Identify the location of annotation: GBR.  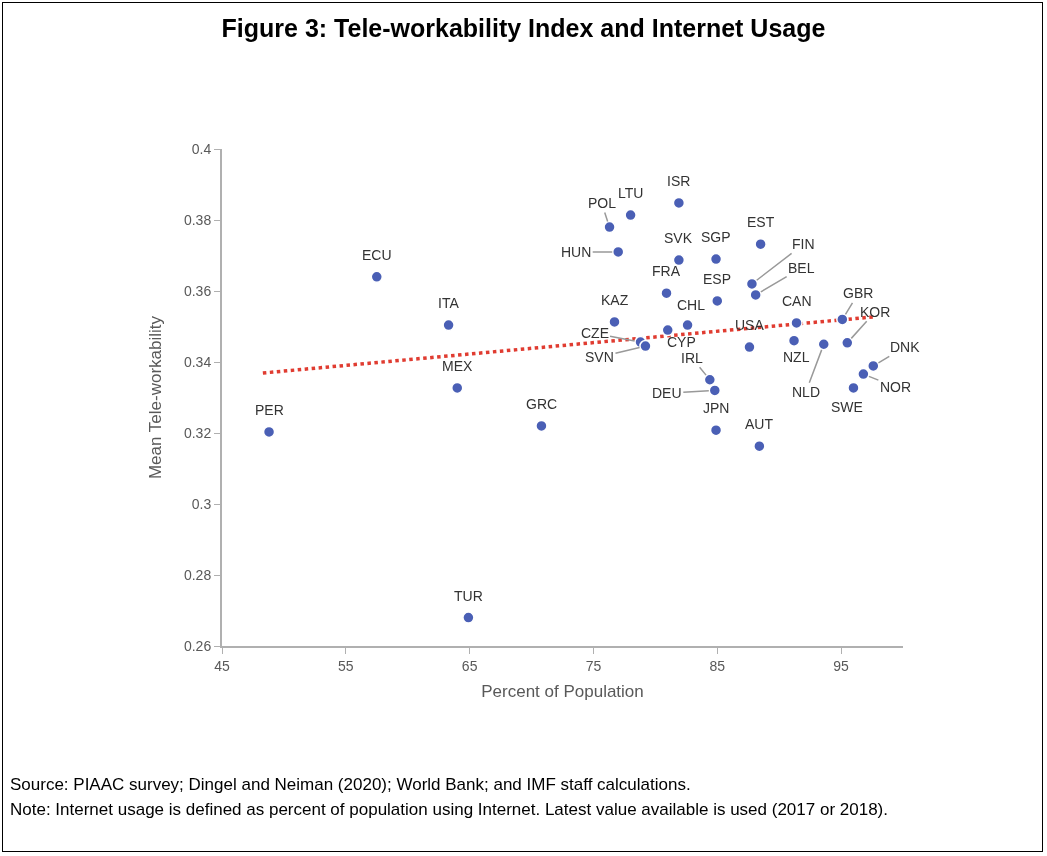
(858, 293).